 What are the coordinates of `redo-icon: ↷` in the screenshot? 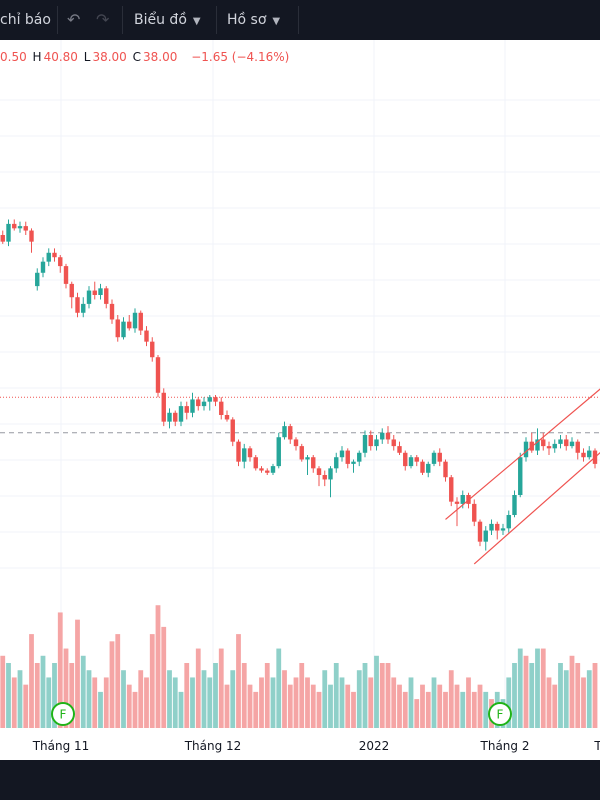 It's located at (103, 19).